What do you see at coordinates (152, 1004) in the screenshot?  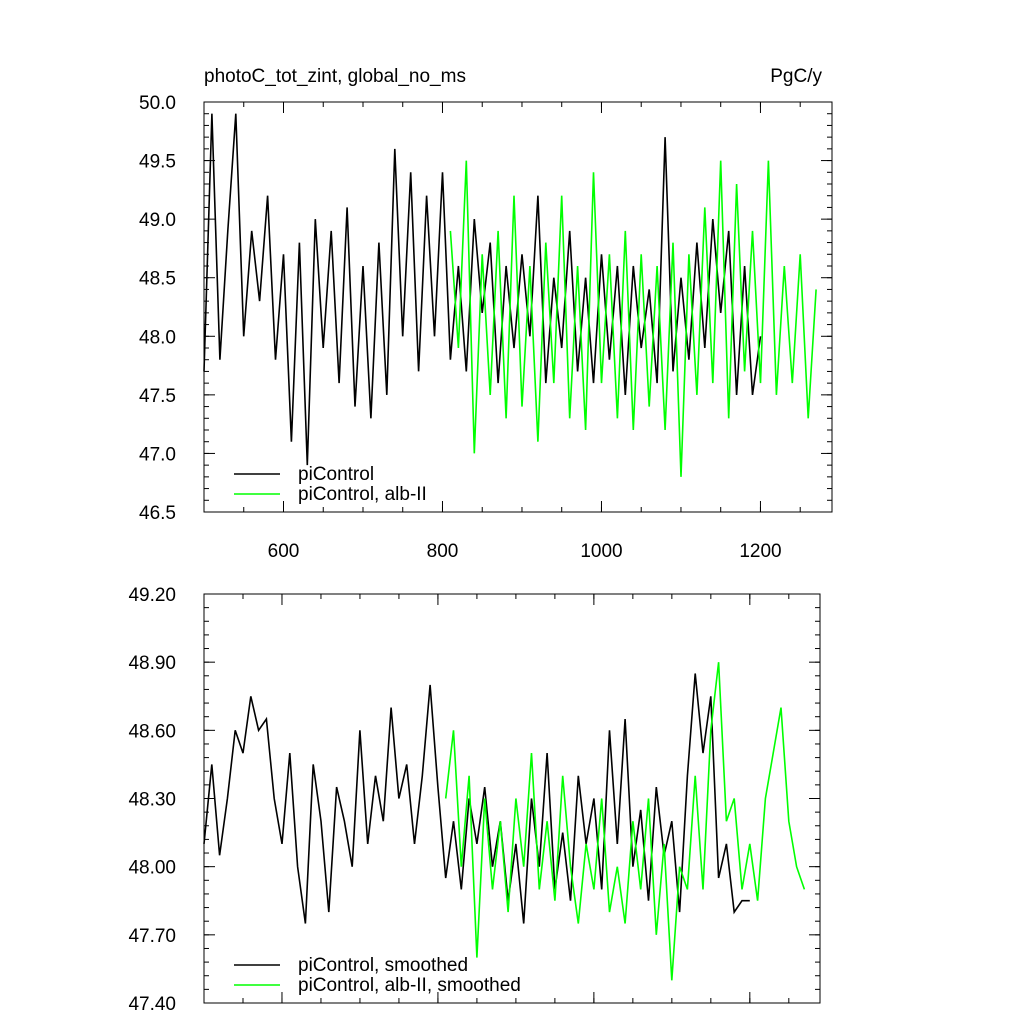 I see `y-tick-label: 47.40` at bounding box center [152, 1004].